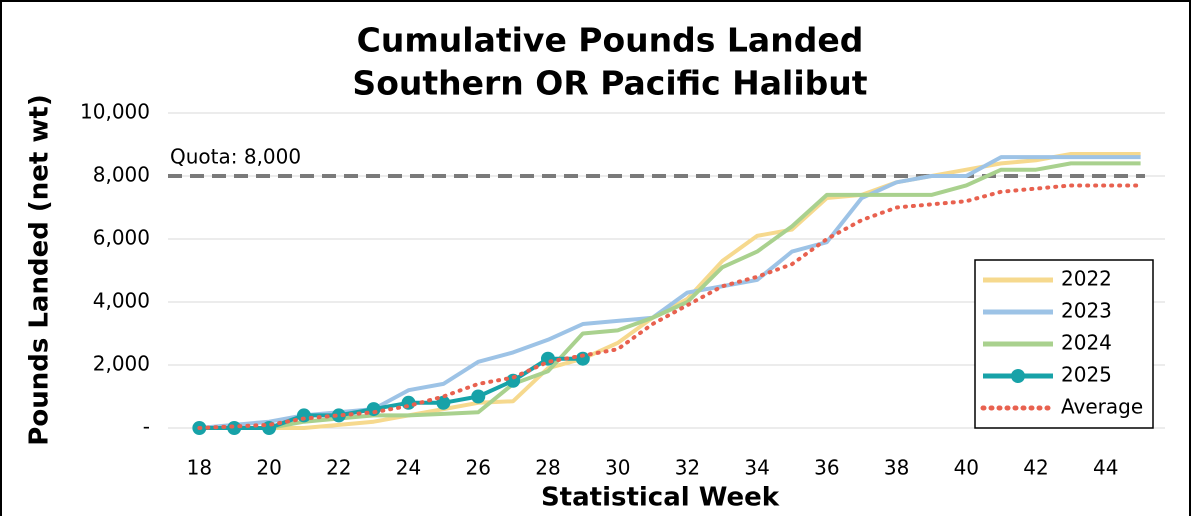 The image size is (1191, 516). Describe the element at coordinates (115, 112) in the screenshot. I see `y-tick-label: 10,000` at that location.